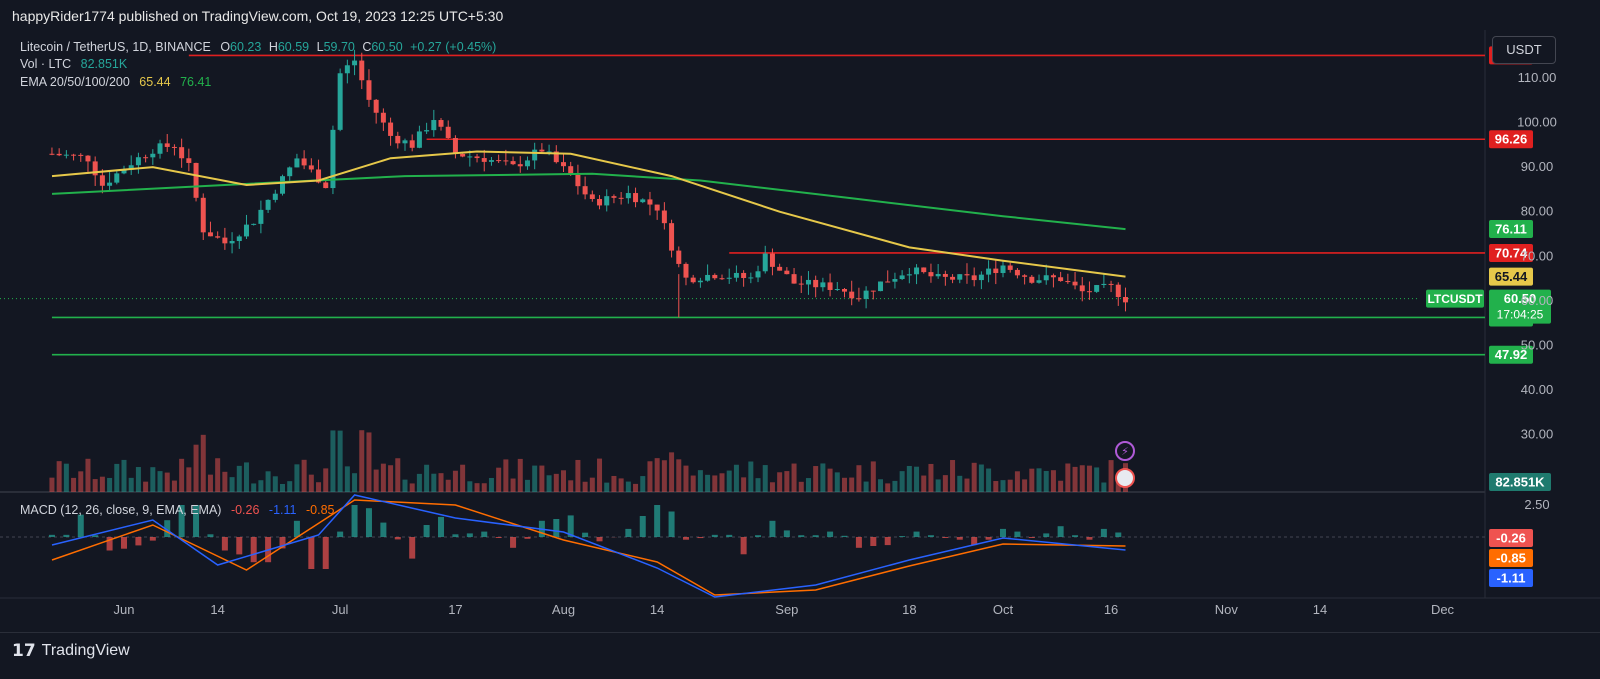 The width and height of the screenshot is (1600, 679). I want to click on countdown-label: 17:04:25, so click(1520, 315).